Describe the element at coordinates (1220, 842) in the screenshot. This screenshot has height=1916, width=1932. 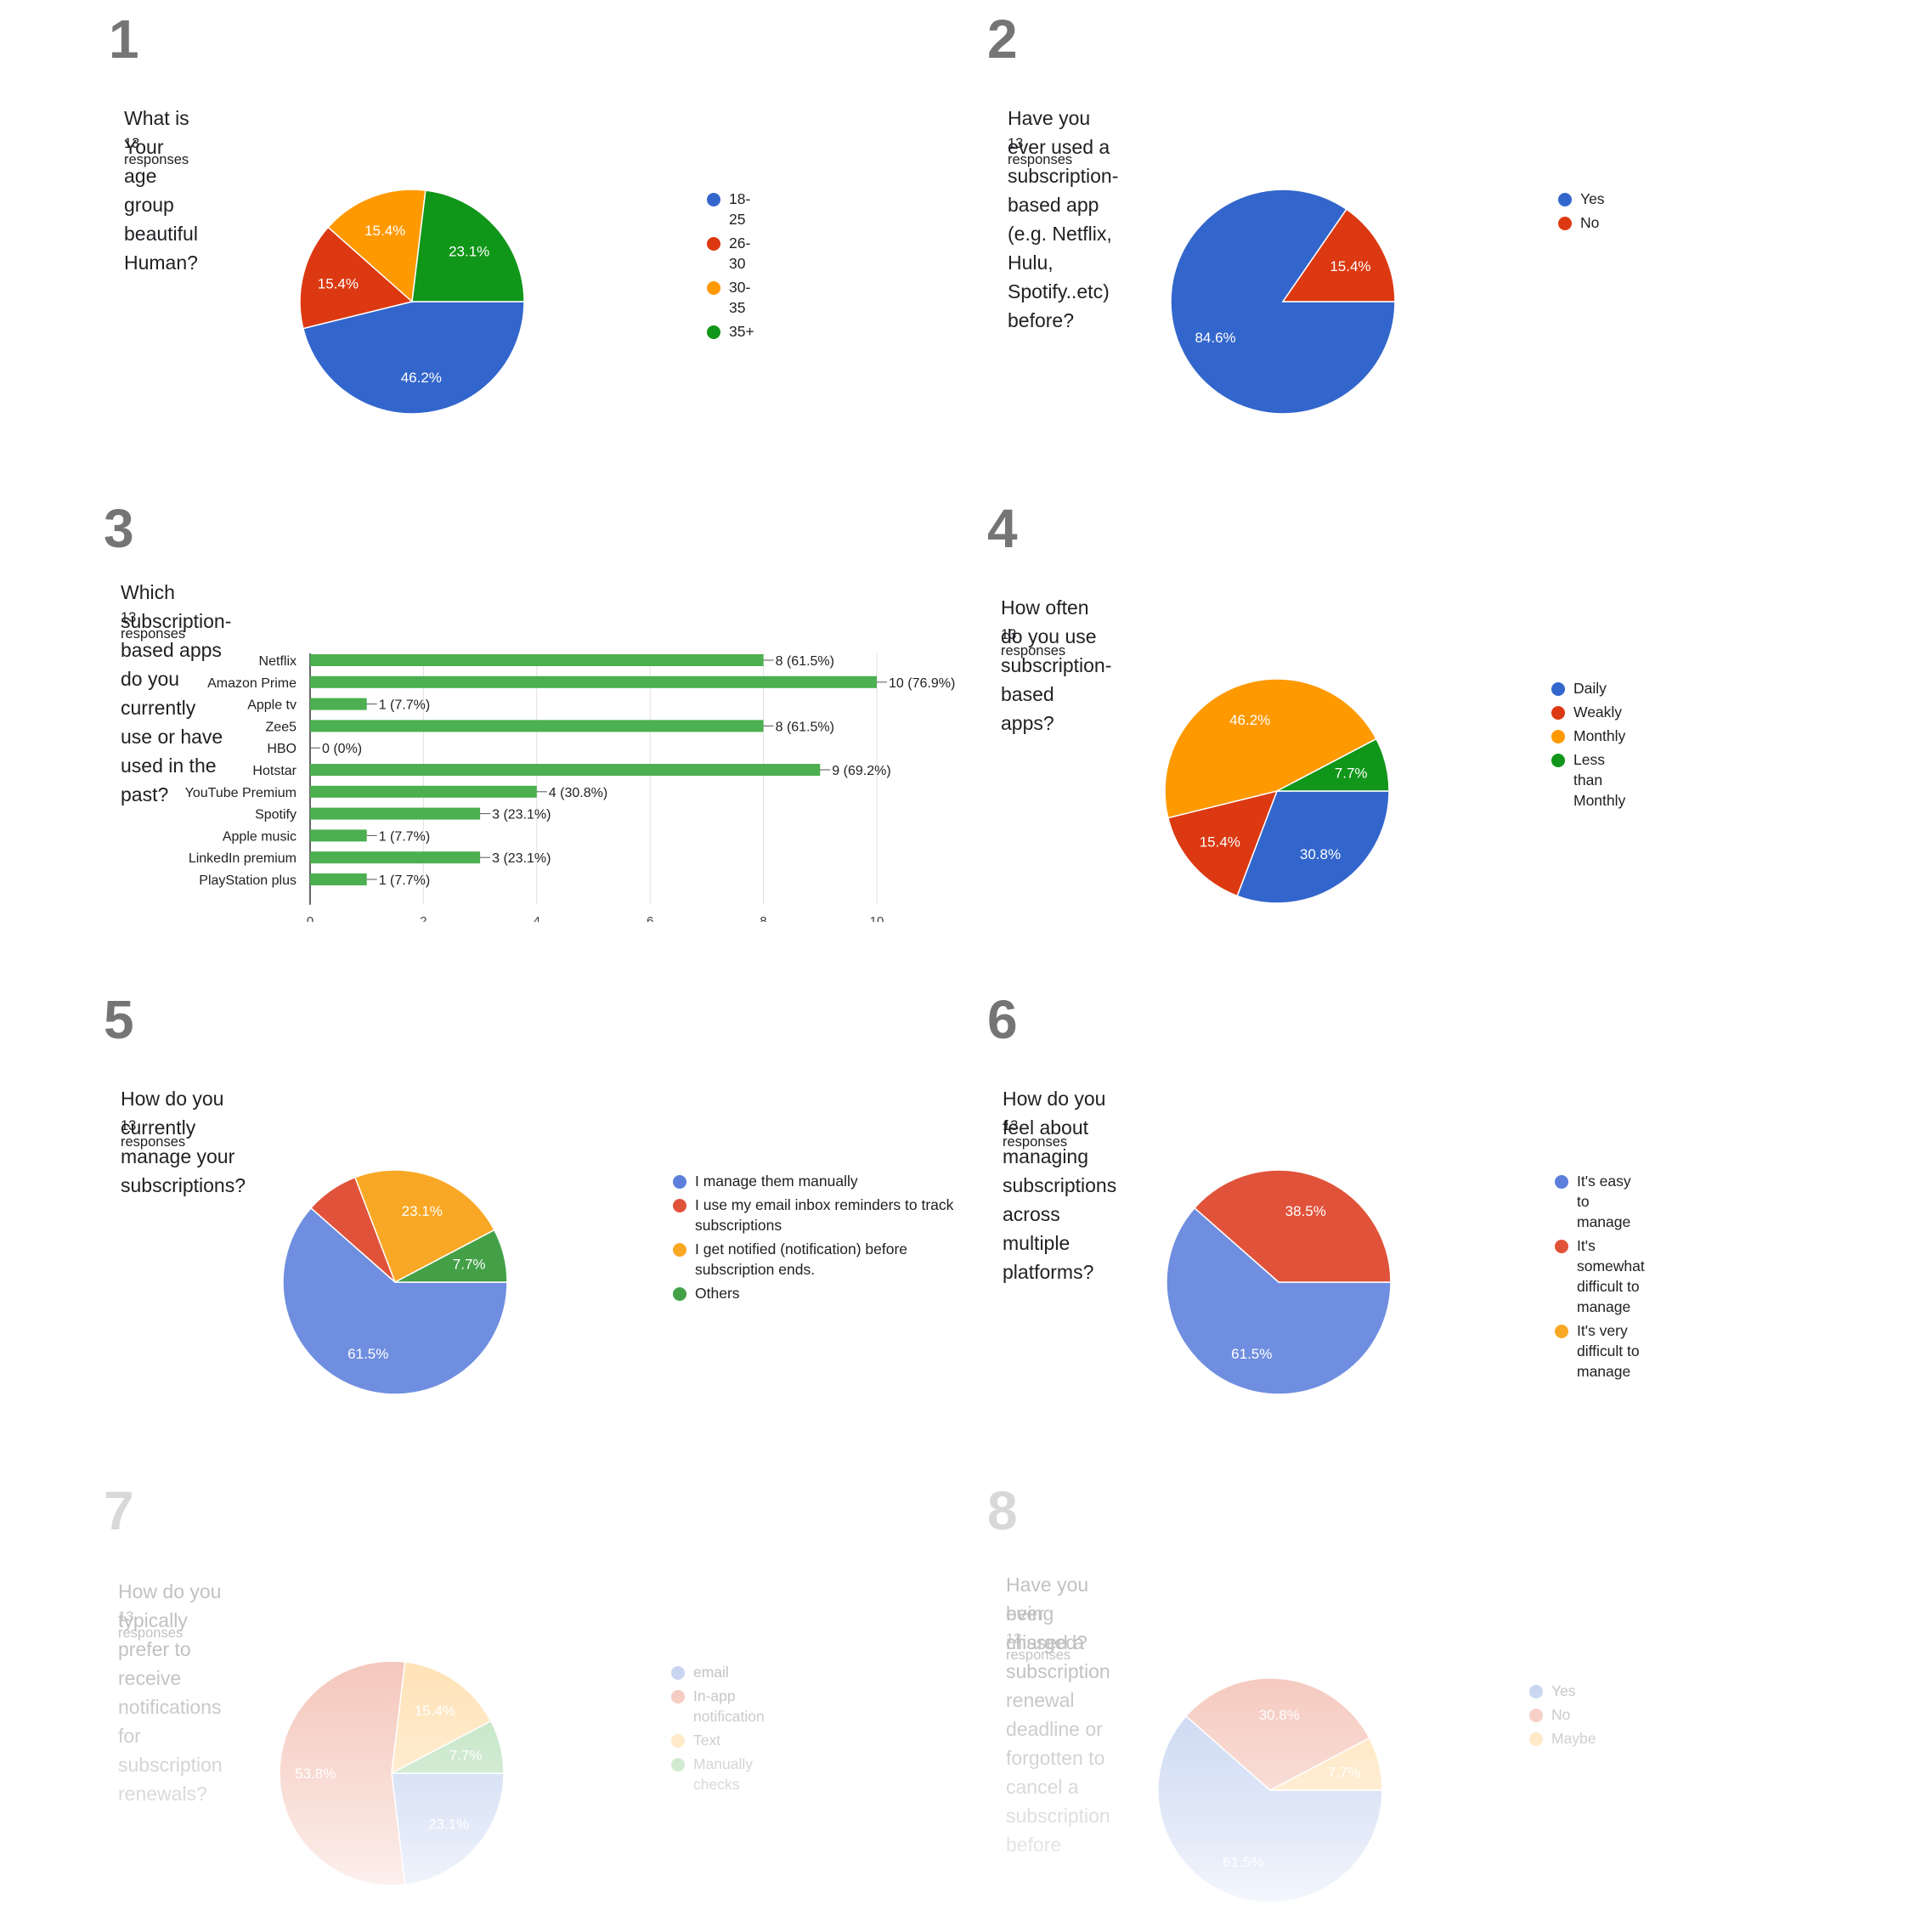
I see `pie-slice-label: 15.4%` at that location.